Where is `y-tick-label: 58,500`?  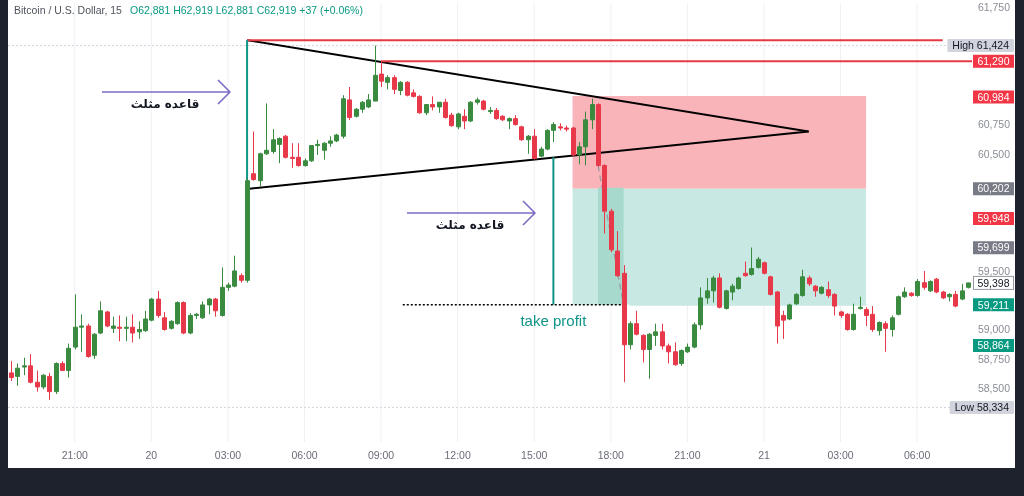 y-tick-label: 58,500 is located at coordinates (994, 387).